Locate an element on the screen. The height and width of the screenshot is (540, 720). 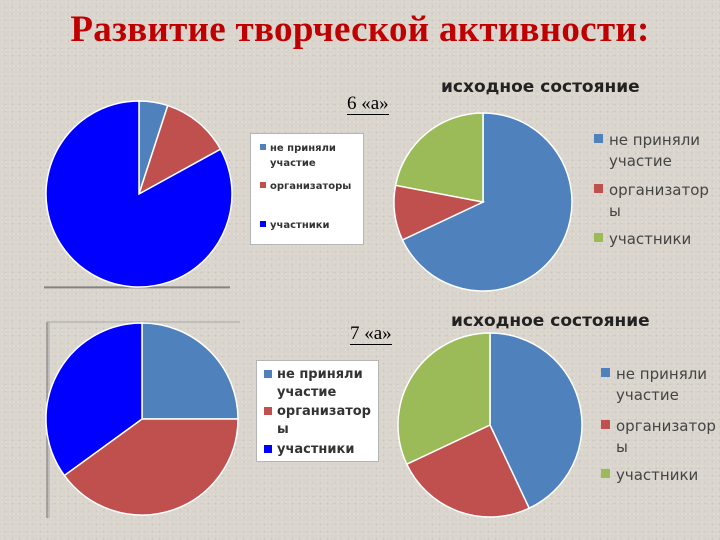
pie-7a is located at coordinates (142, 419).